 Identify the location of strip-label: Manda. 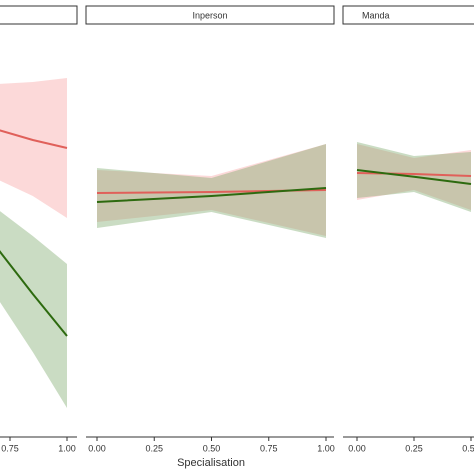
(376, 15).